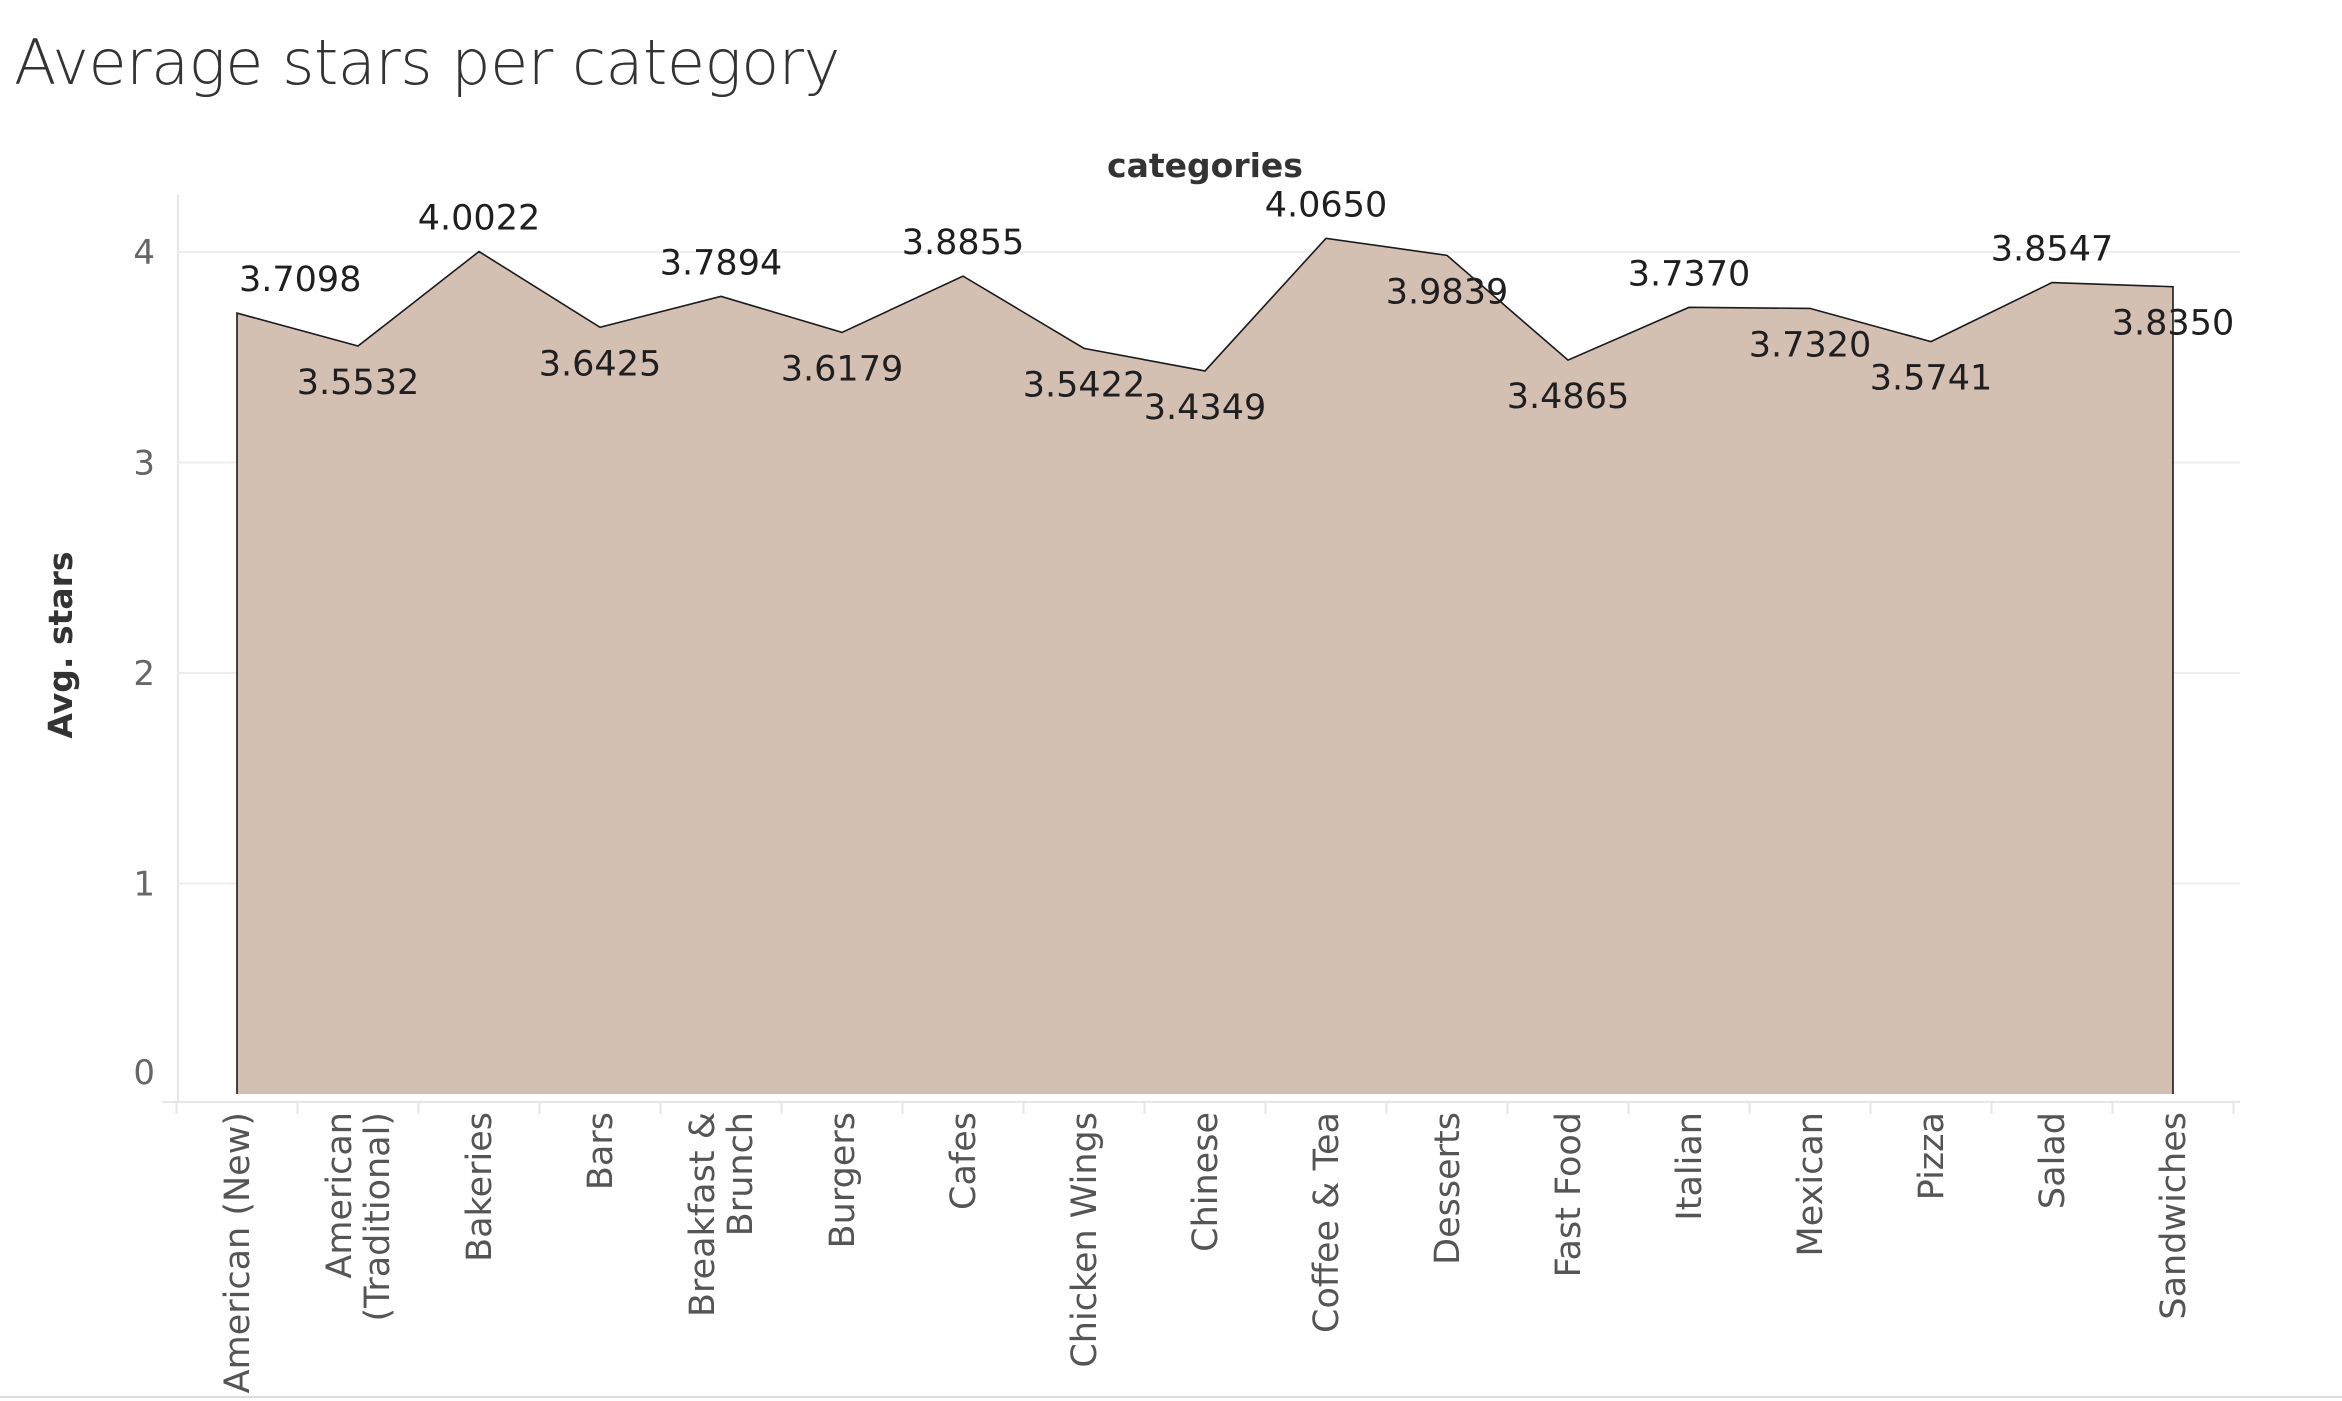 The height and width of the screenshot is (1401, 2342). What do you see at coordinates (1932, 1156) in the screenshot?
I see `x-tick-label: Pizza` at bounding box center [1932, 1156].